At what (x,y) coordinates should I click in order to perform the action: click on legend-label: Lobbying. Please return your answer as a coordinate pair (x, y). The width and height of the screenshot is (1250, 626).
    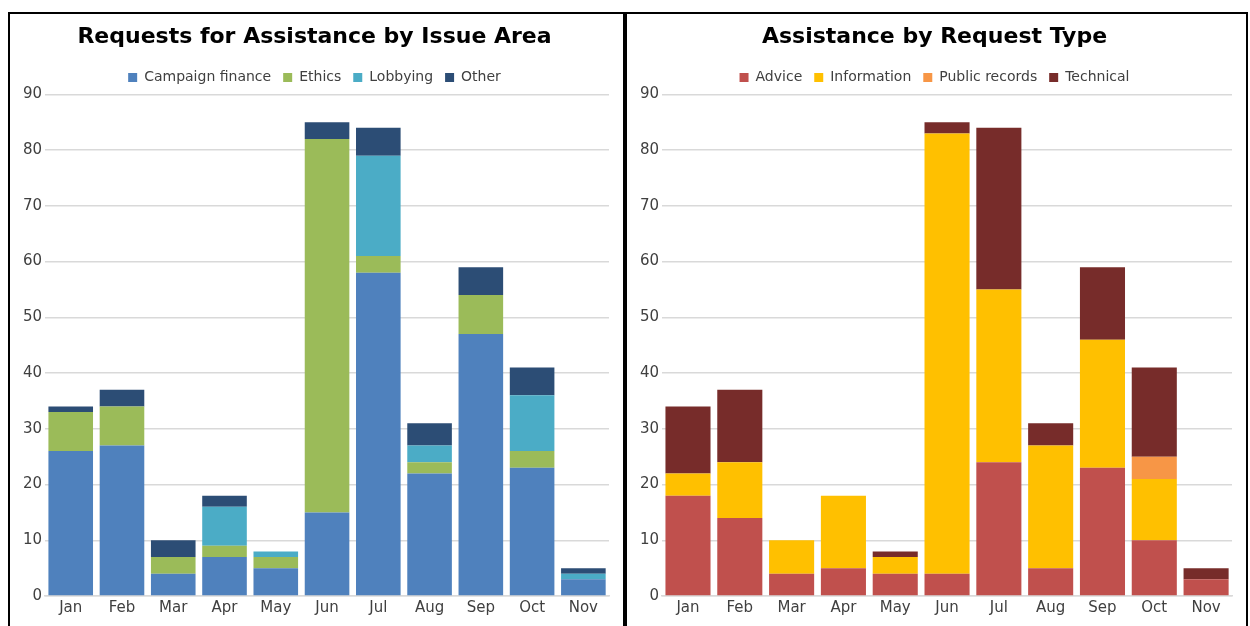
    Looking at the image, I should click on (401, 76).